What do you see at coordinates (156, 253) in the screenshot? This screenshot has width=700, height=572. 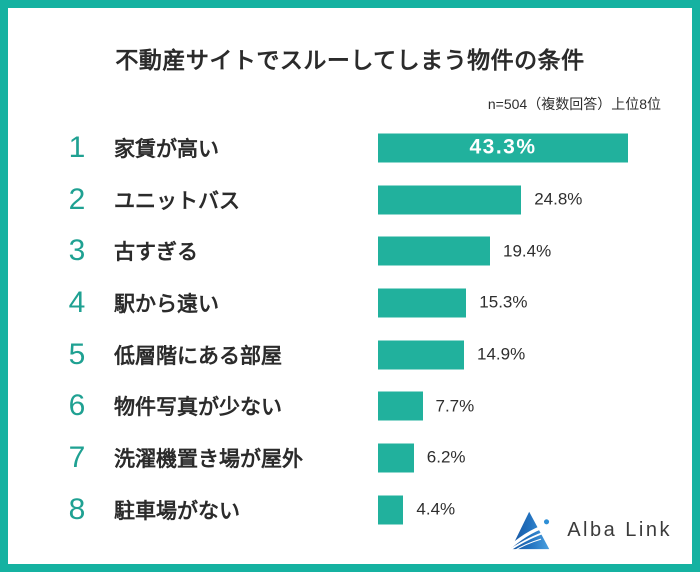 I see `category-label: 古すぎる` at bounding box center [156, 253].